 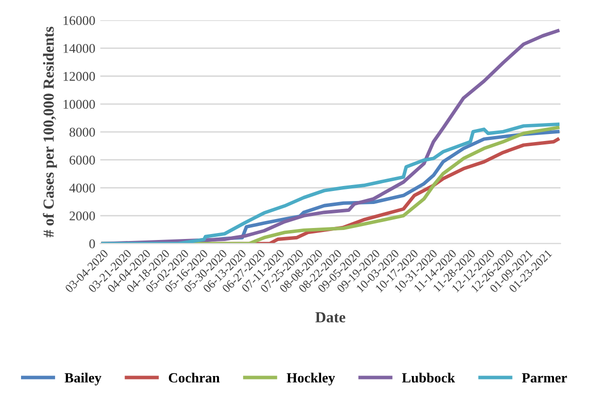 What do you see at coordinates (330, 317) in the screenshot?
I see `x-axis-title: Date` at bounding box center [330, 317].